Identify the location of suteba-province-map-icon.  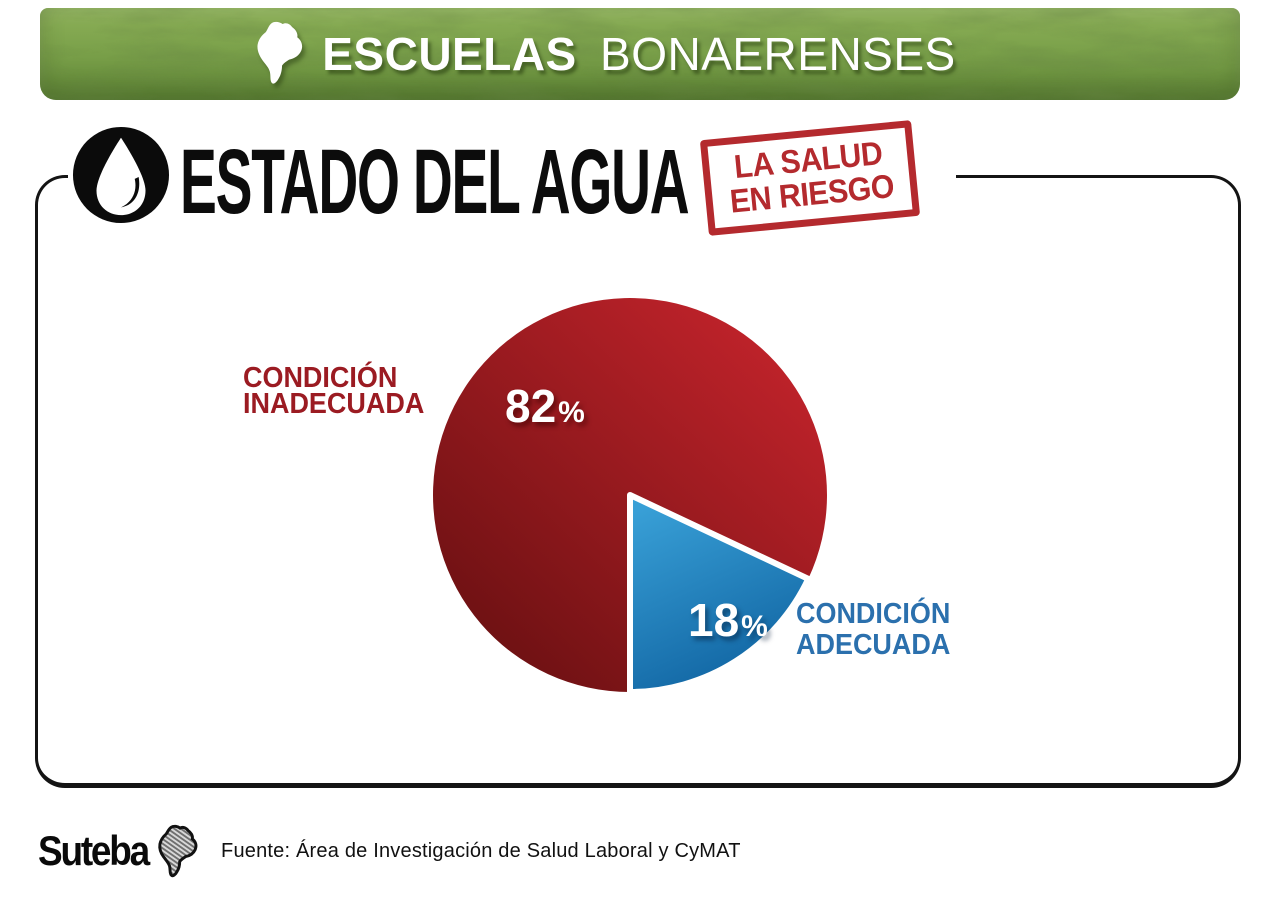
(178, 851).